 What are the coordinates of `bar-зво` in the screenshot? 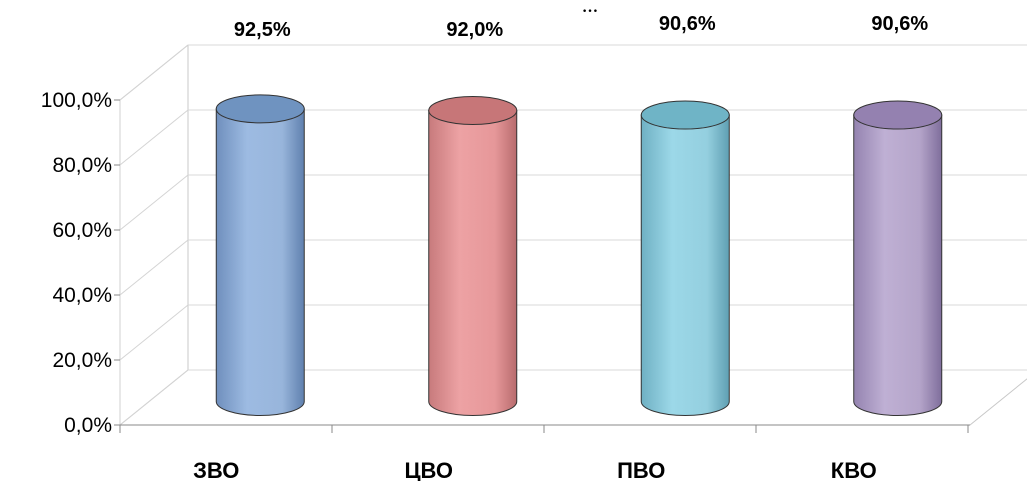 It's located at (260, 255).